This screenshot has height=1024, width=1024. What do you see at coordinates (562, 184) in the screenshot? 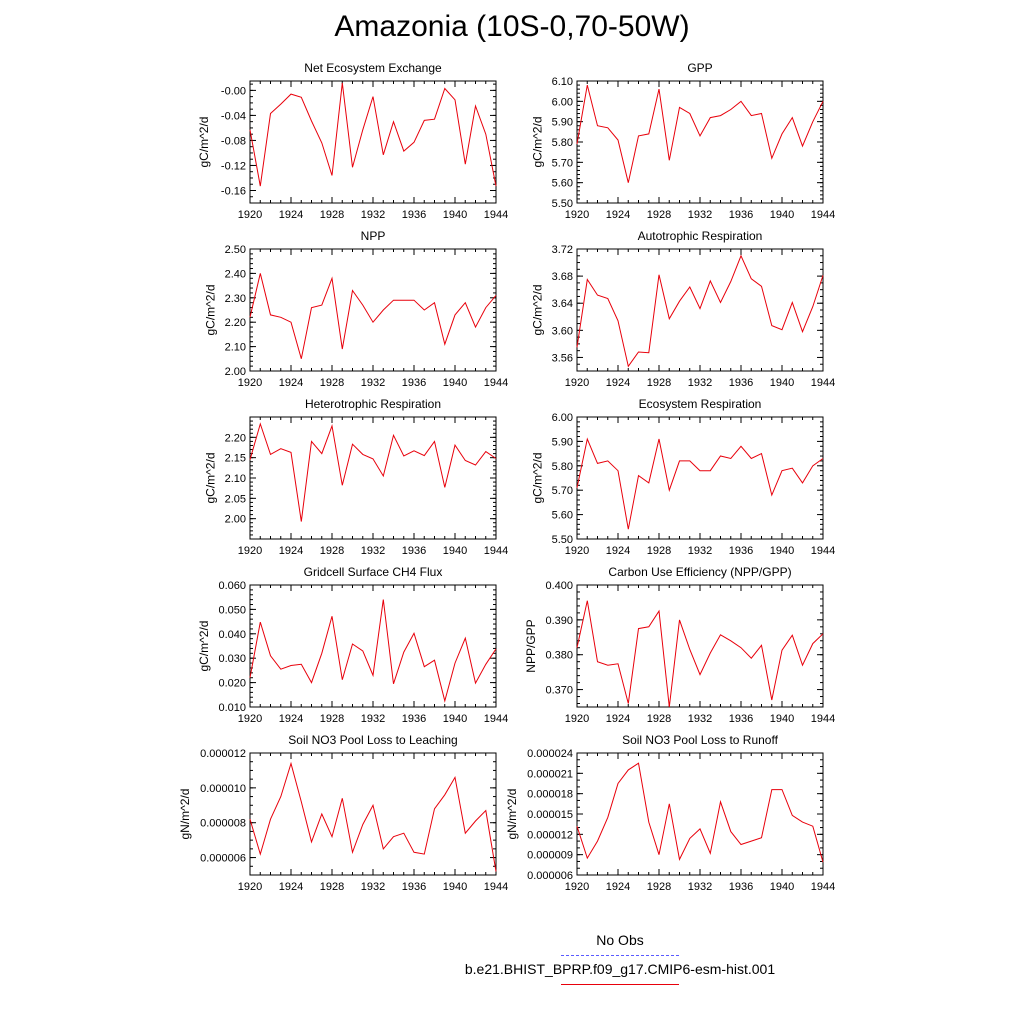
I see `y-tick-label: 5.60` at bounding box center [562, 184].